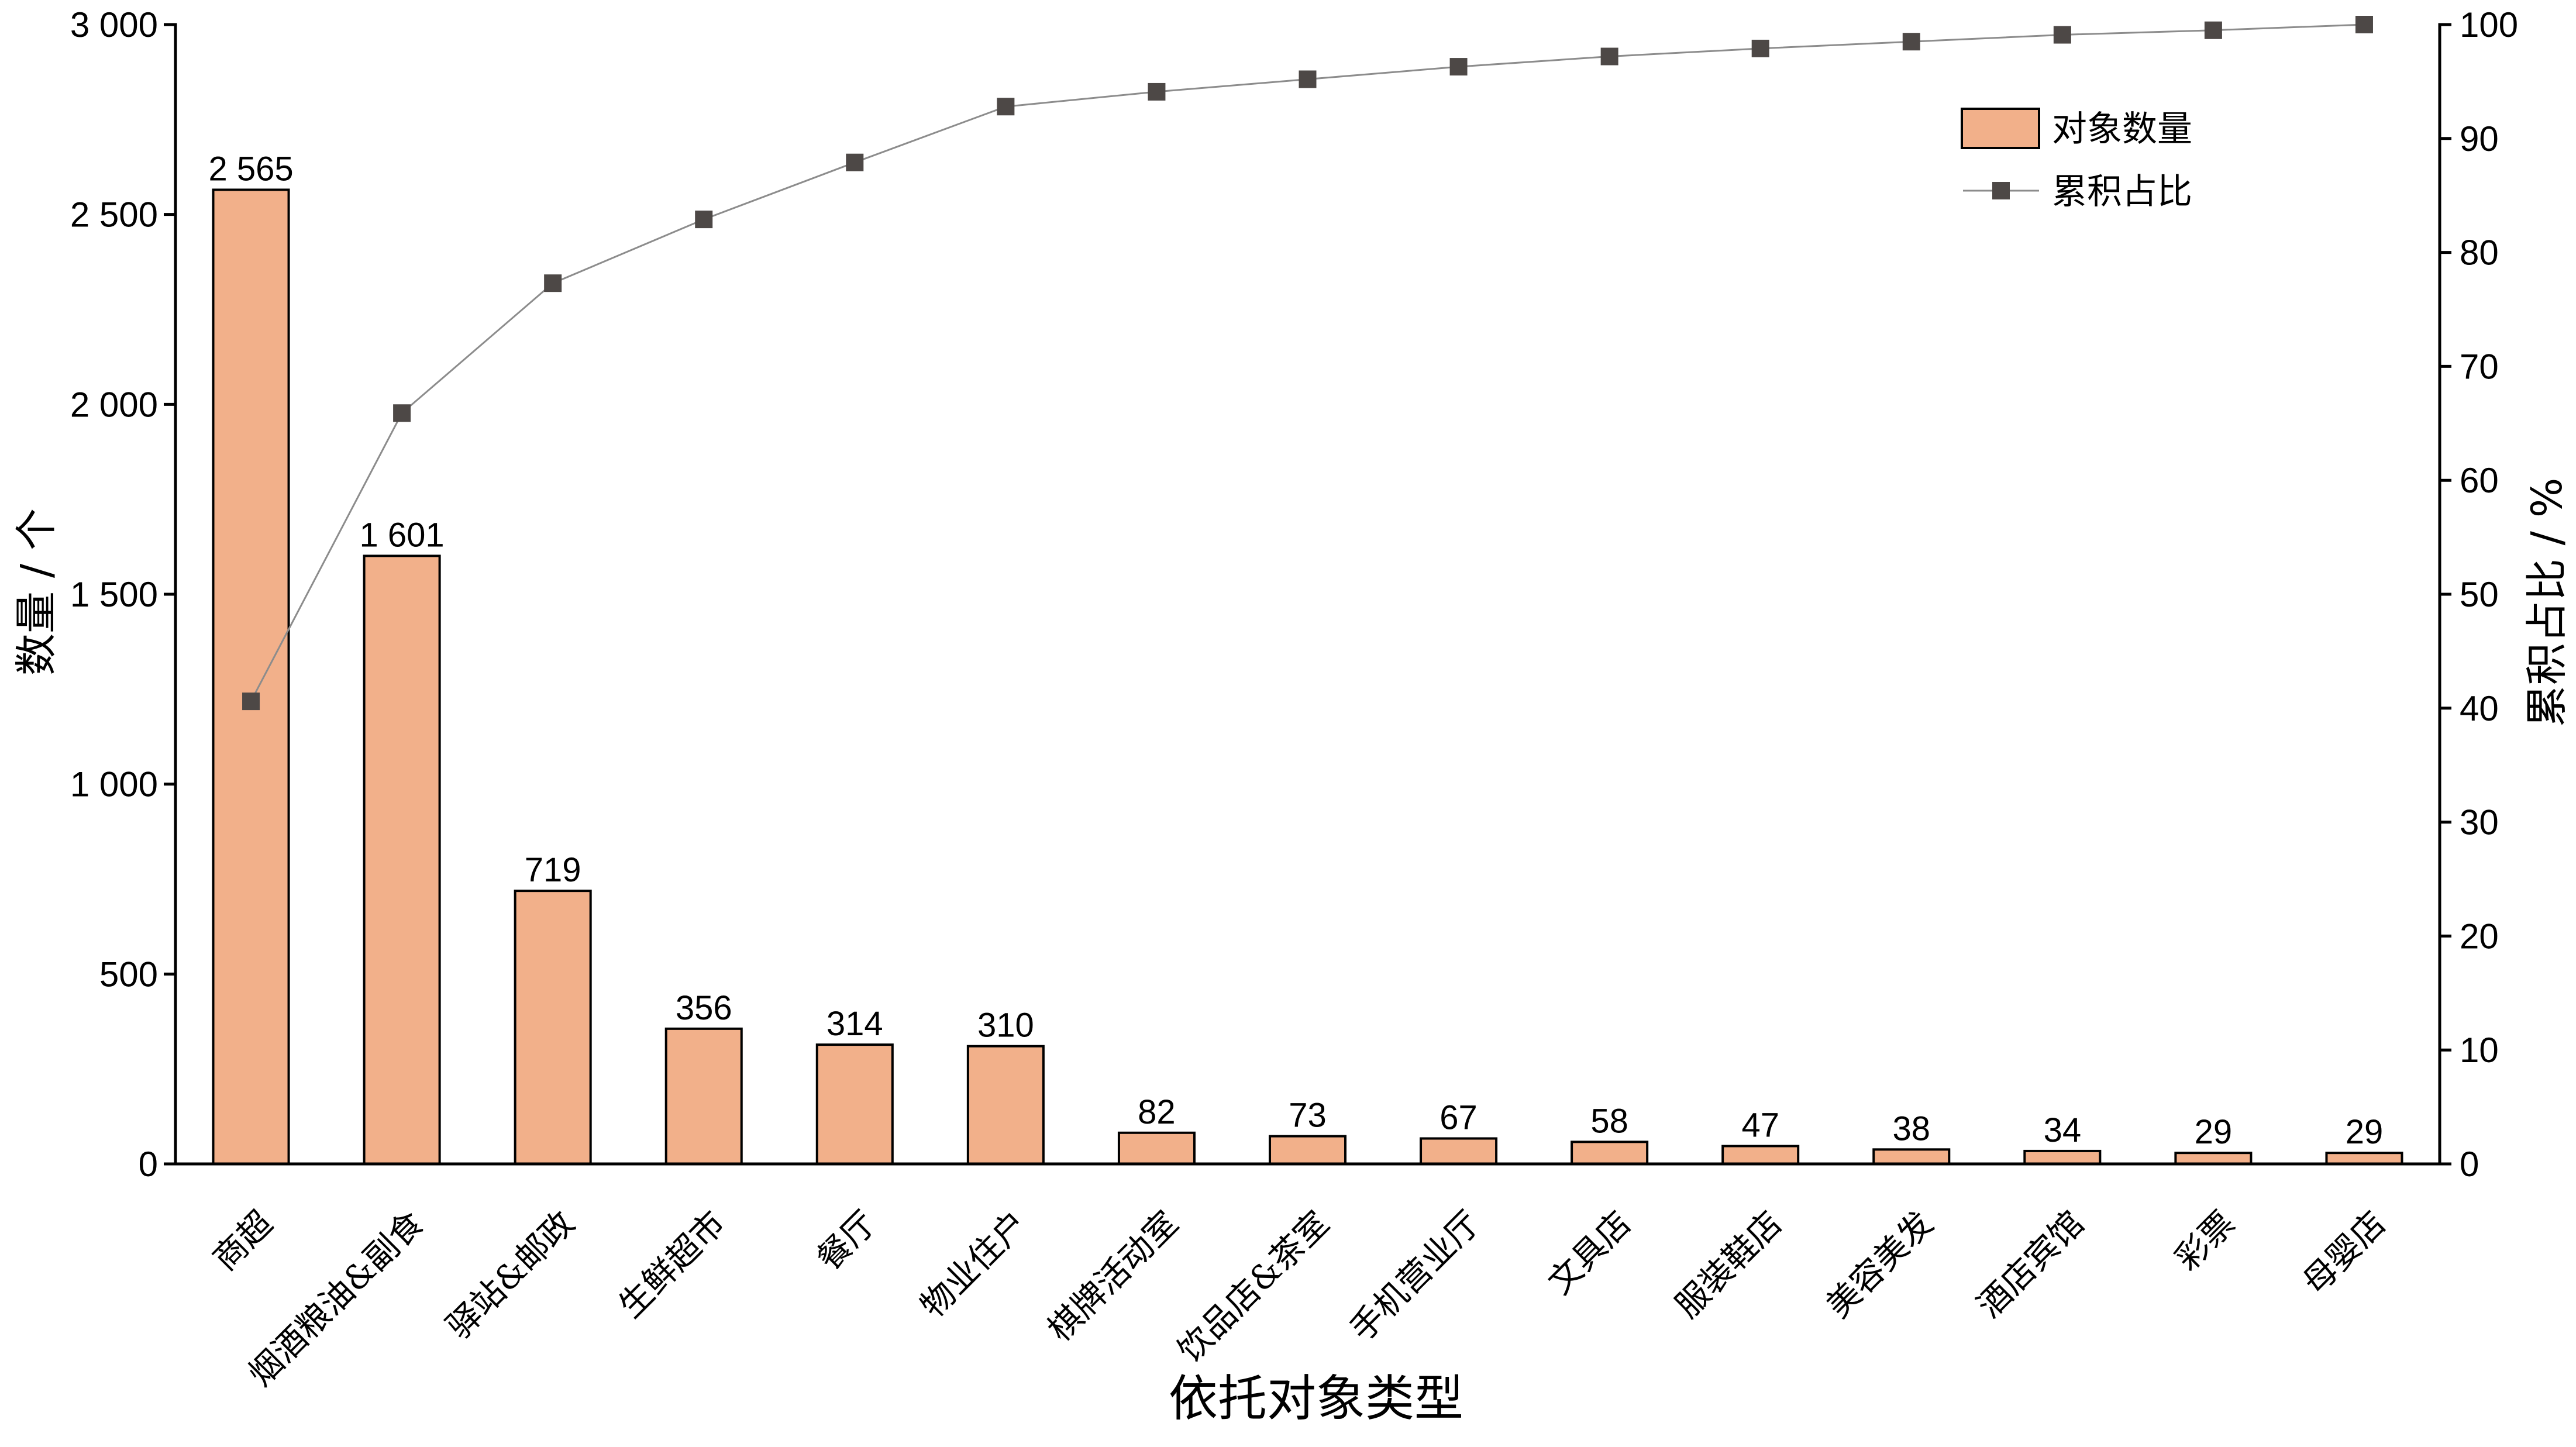 The width and height of the screenshot is (2576, 1447). I want to click on y-tick-label-0: 0, so click(148, 1165).